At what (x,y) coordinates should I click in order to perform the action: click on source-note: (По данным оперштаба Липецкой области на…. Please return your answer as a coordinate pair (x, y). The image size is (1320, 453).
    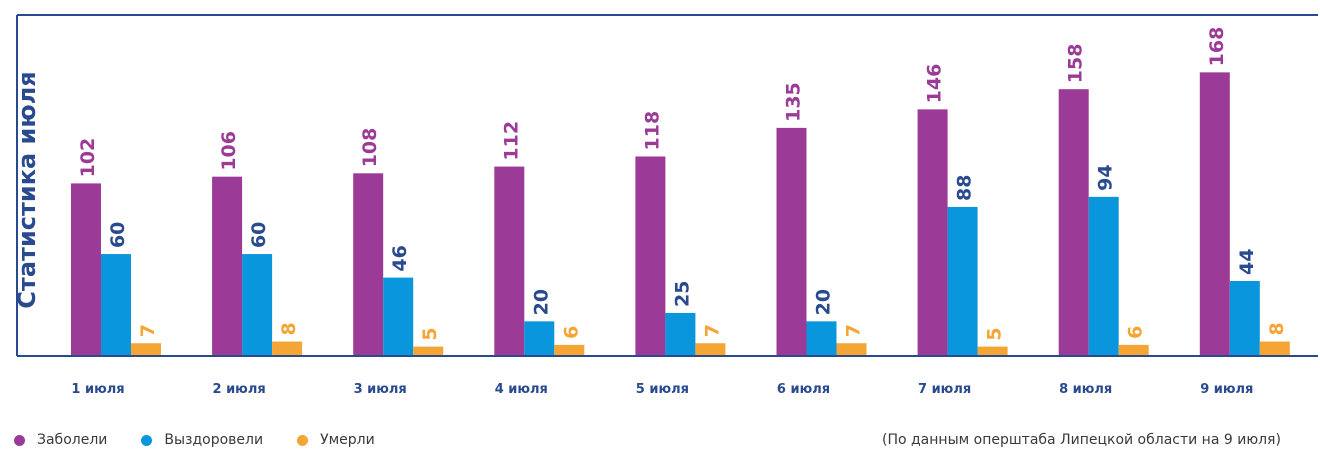
    Looking at the image, I should click on (1081, 440).